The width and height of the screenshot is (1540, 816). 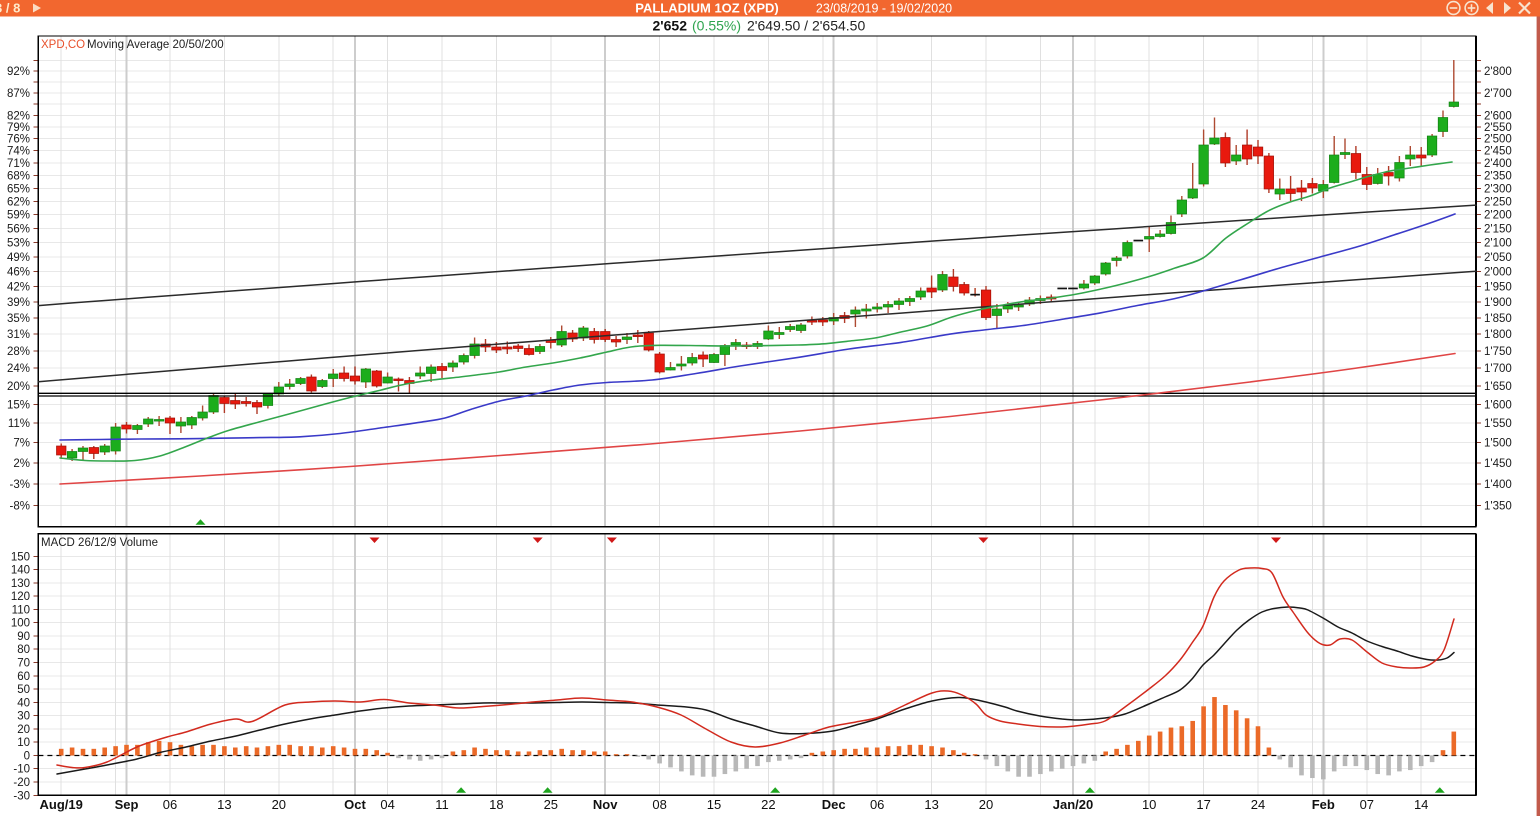 I want to click on svg-text: 130, so click(x=20, y=584).